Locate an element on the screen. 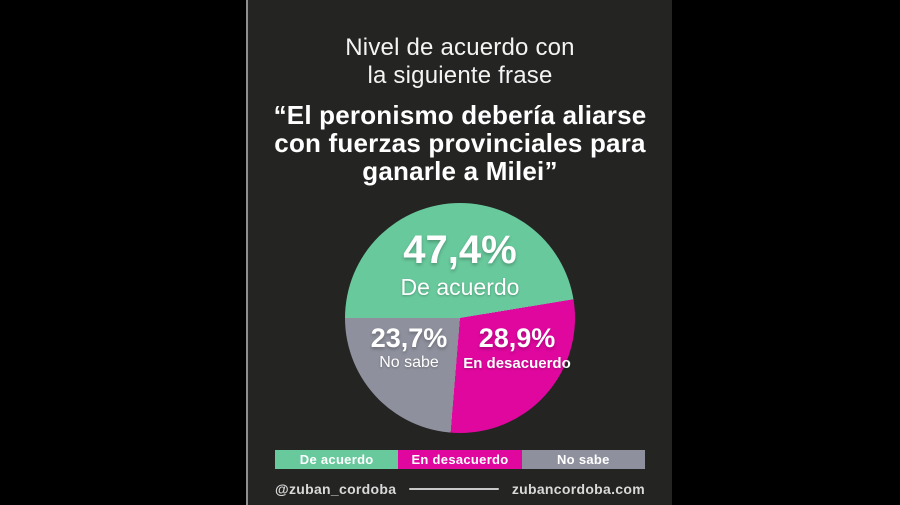  survey-quote-line3: ganarle a Milei” is located at coordinates (460, 171).